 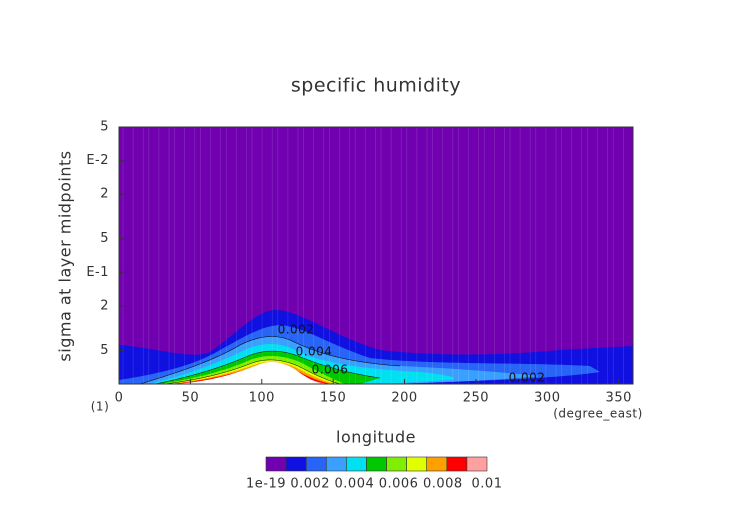 I want to click on x-tick-label: 0, so click(x=119, y=398).